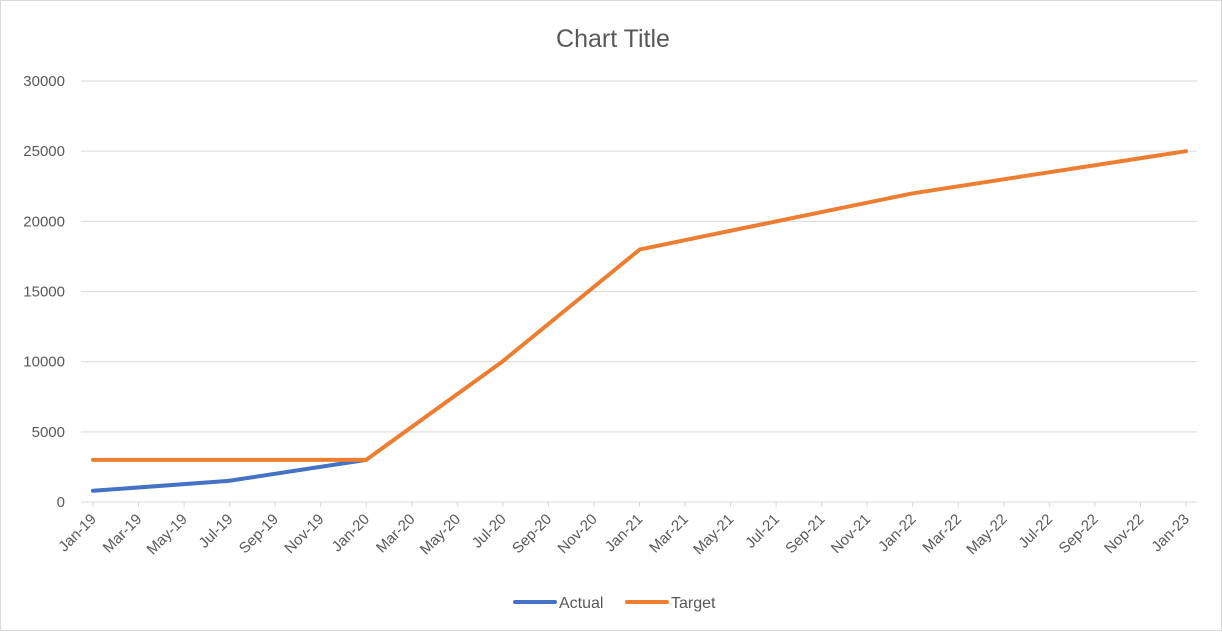  I want to click on x-tick-label: Jul-22, so click(1035, 531).